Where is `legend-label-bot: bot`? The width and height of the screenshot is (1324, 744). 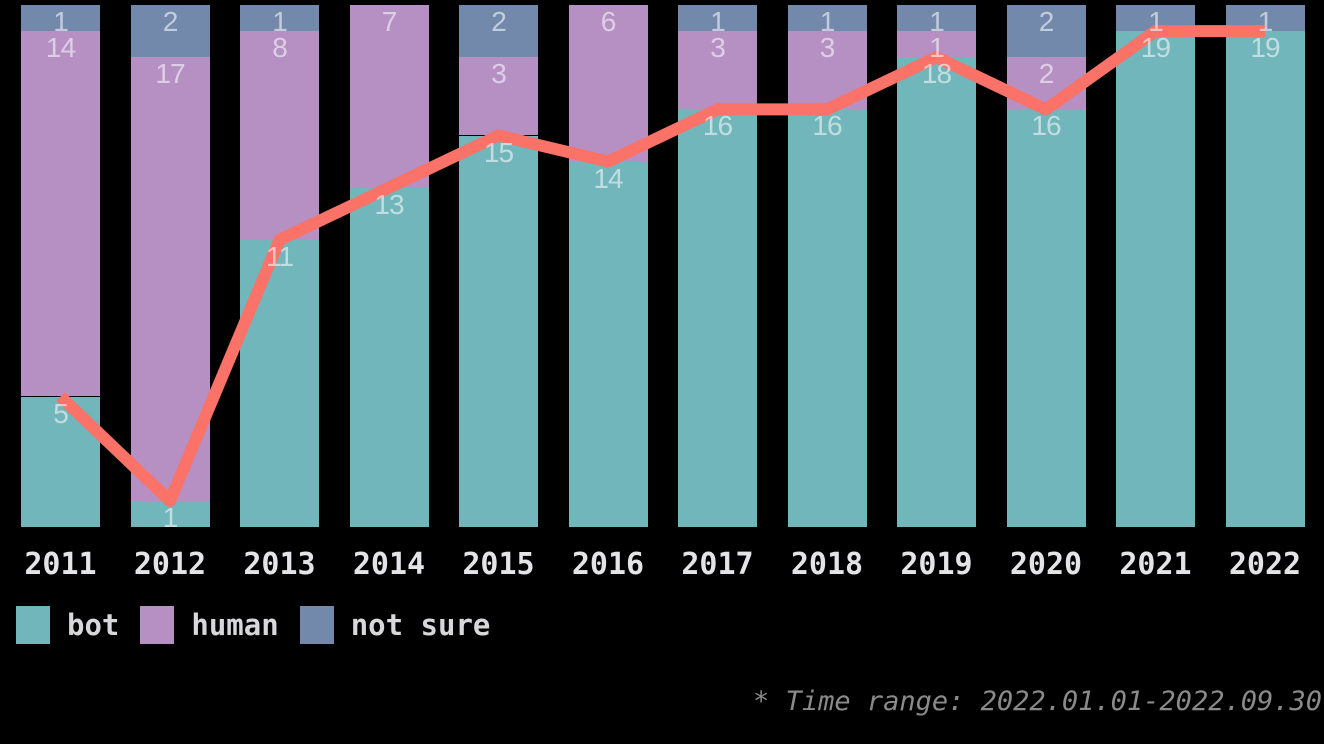 legend-label-bot: bot is located at coordinates (93, 625).